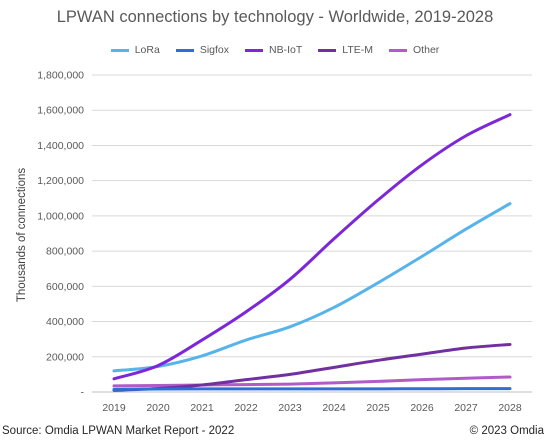 The height and width of the screenshot is (442, 550). What do you see at coordinates (290, 408) in the screenshot?
I see `x-tick-label: 2023` at bounding box center [290, 408].